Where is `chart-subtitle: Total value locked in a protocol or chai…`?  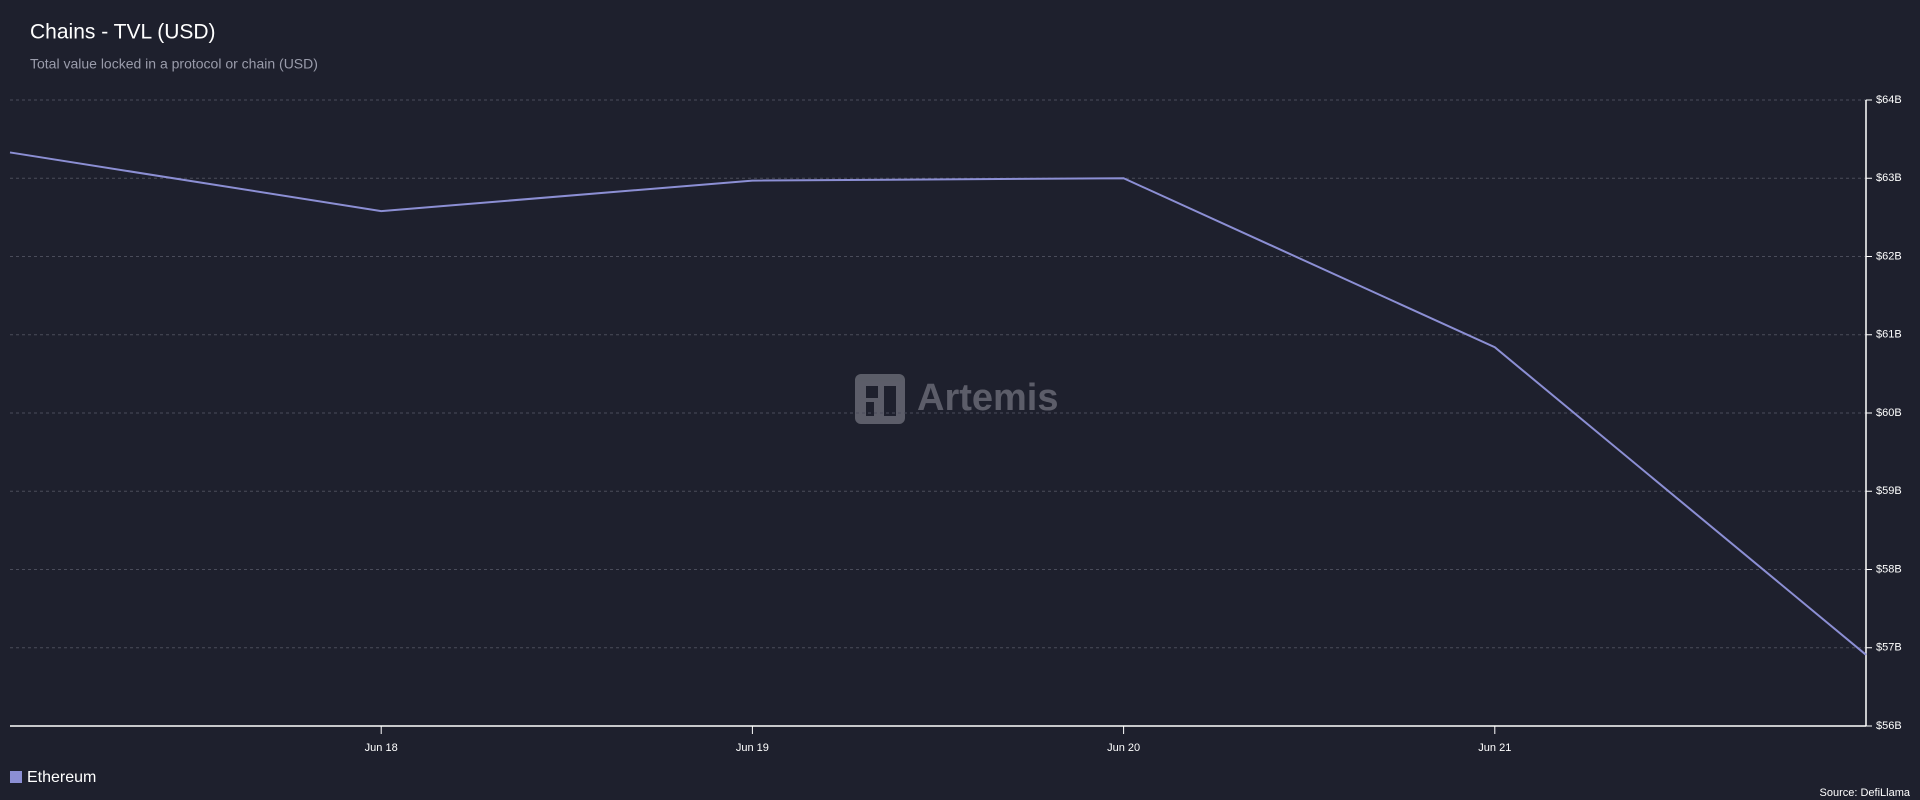 chart-subtitle: Total value locked in a protocol or chai… is located at coordinates (174, 64).